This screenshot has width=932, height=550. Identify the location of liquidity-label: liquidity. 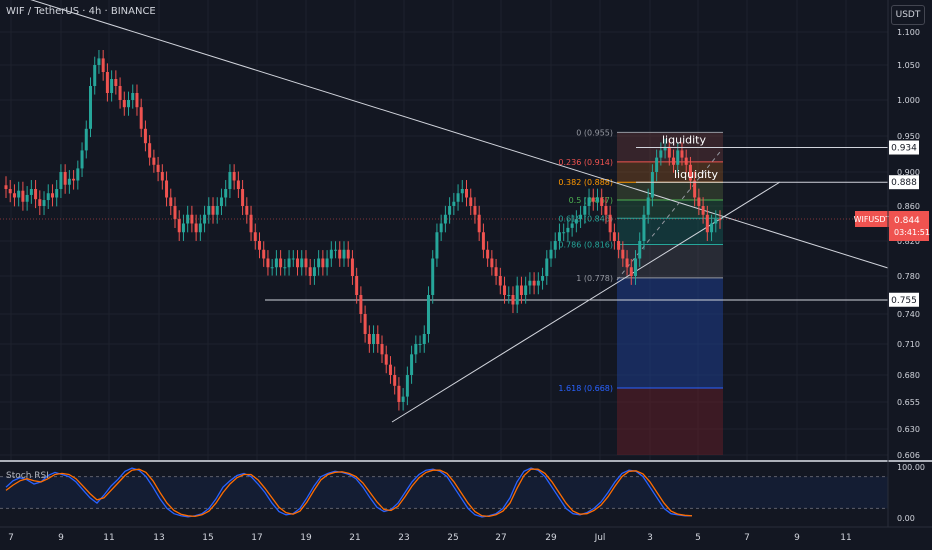
(696, 174).